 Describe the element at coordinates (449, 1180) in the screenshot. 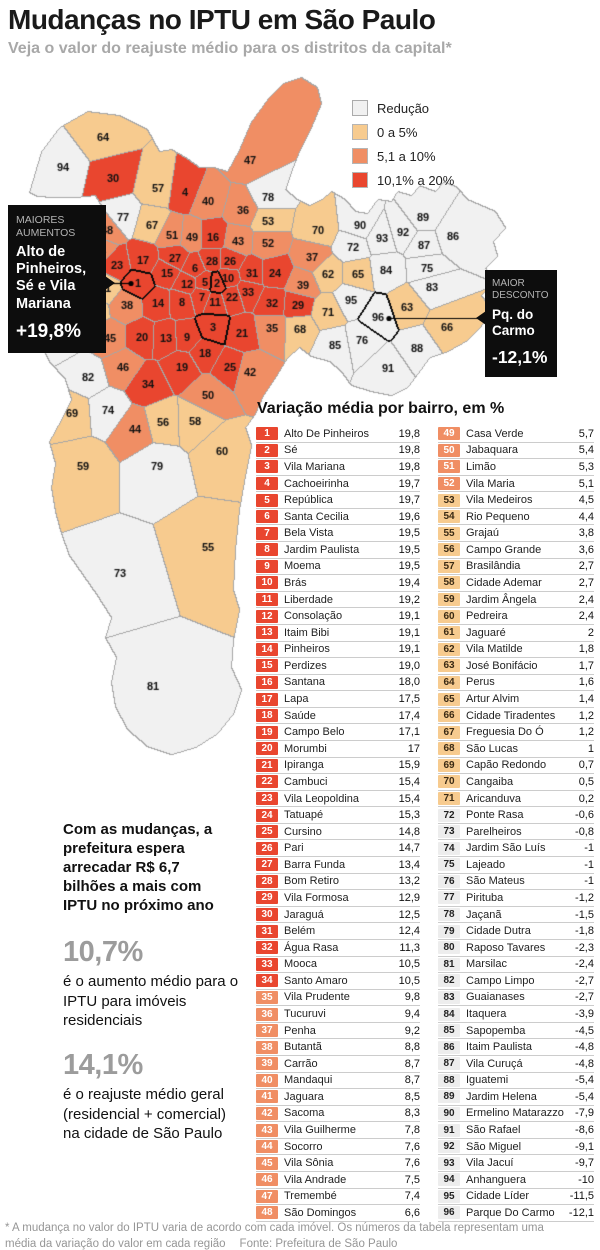

I see `rank-badge: 94` at that location.